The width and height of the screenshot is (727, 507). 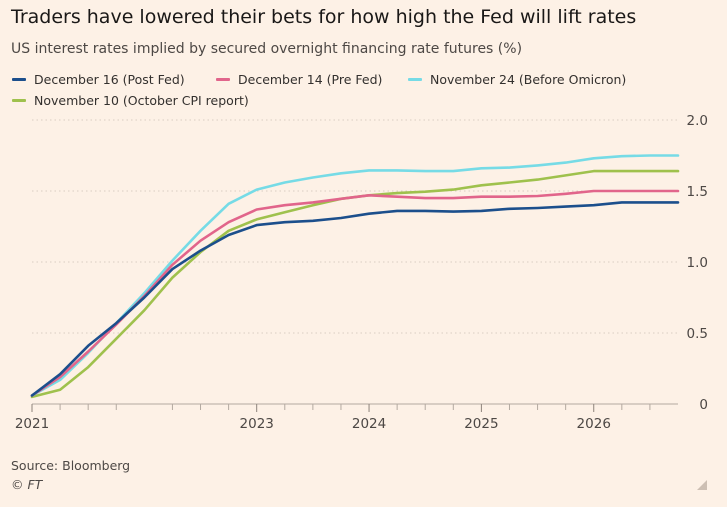 I want to click on legend-label-nov10: November 10 (October CPI report), so click(x=141, y=100).